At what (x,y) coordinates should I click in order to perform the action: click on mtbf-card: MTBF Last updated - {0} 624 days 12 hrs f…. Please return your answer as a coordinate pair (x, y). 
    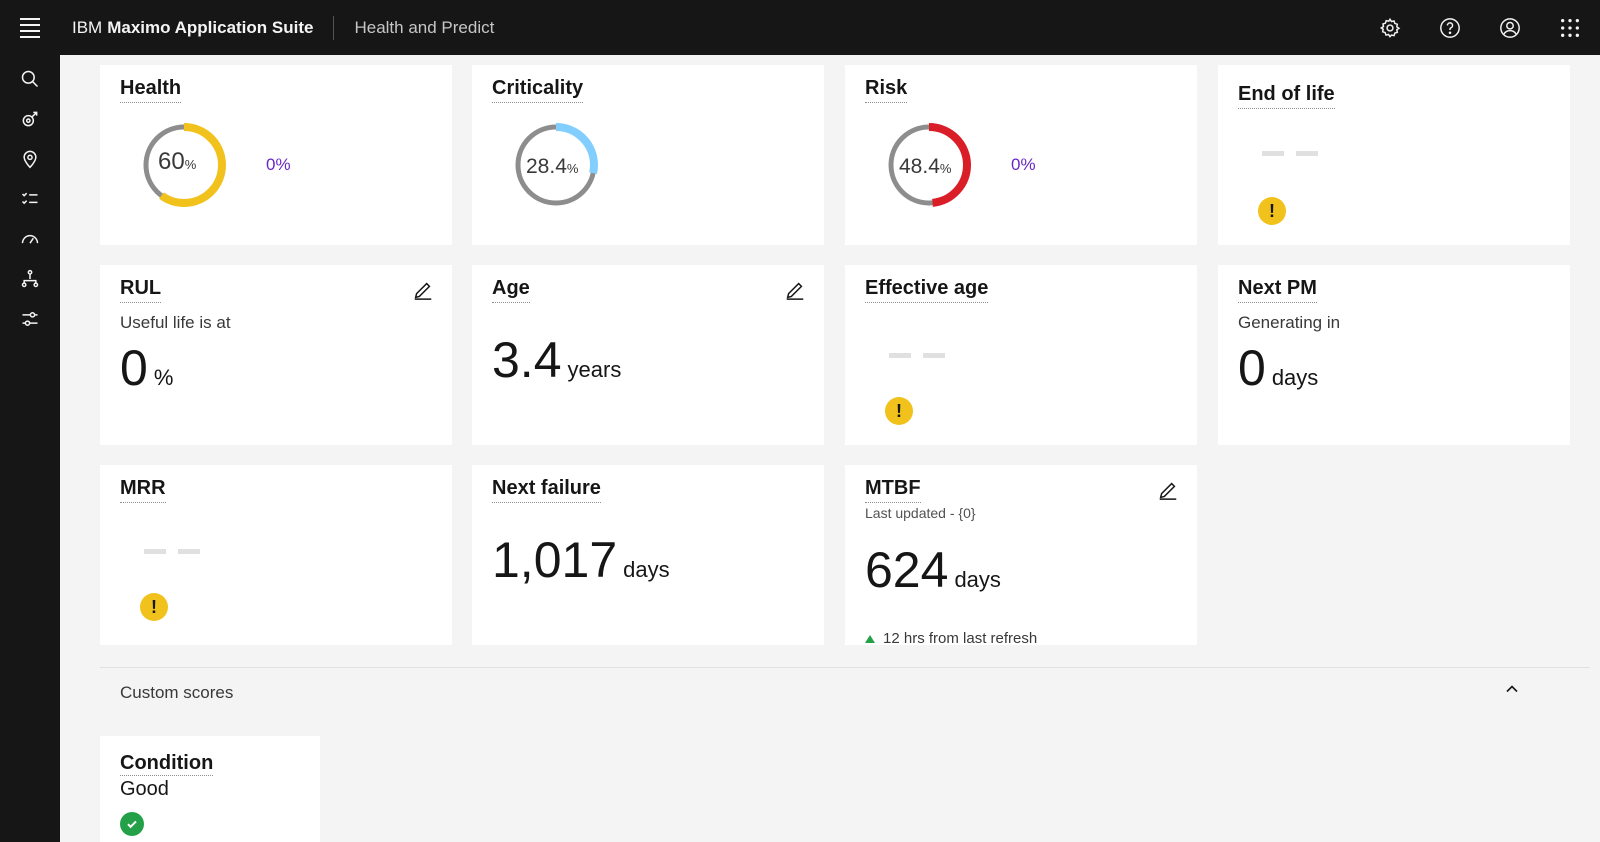
    Looking at the image, I should click on (1021, 555).